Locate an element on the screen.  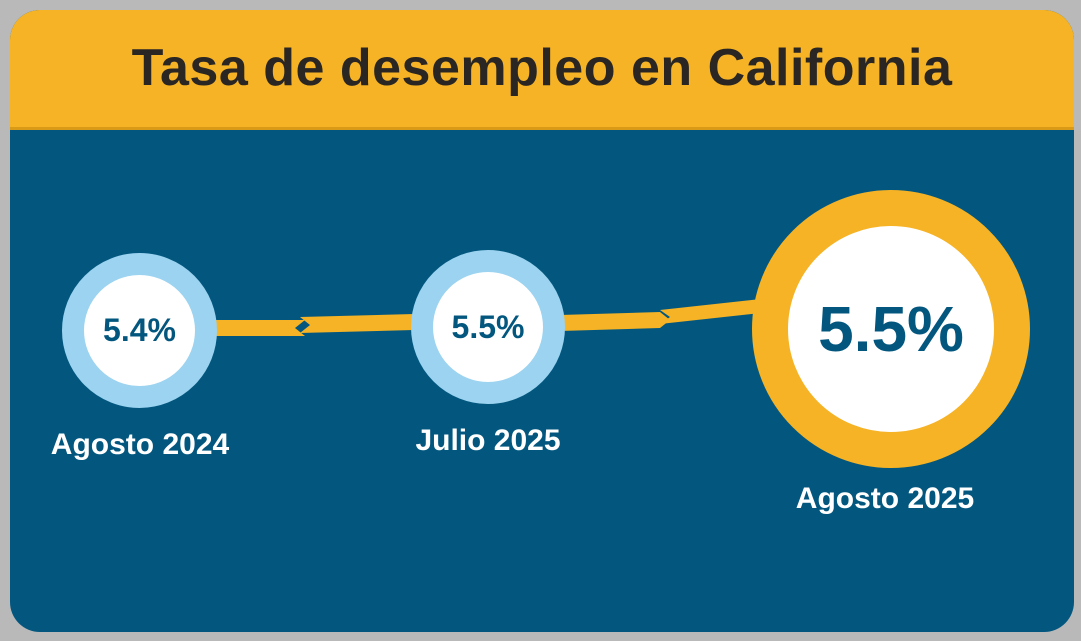
rate-value: 5.5% is located at coordinates (488, 326).